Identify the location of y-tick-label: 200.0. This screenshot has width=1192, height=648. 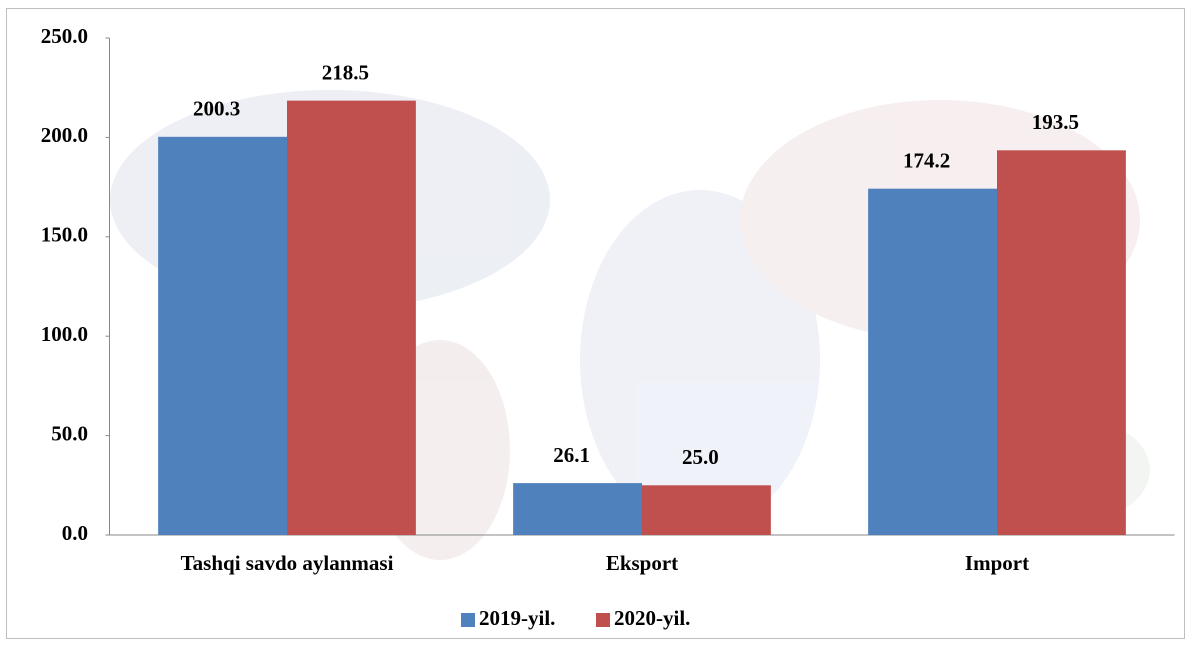
(64, 135).